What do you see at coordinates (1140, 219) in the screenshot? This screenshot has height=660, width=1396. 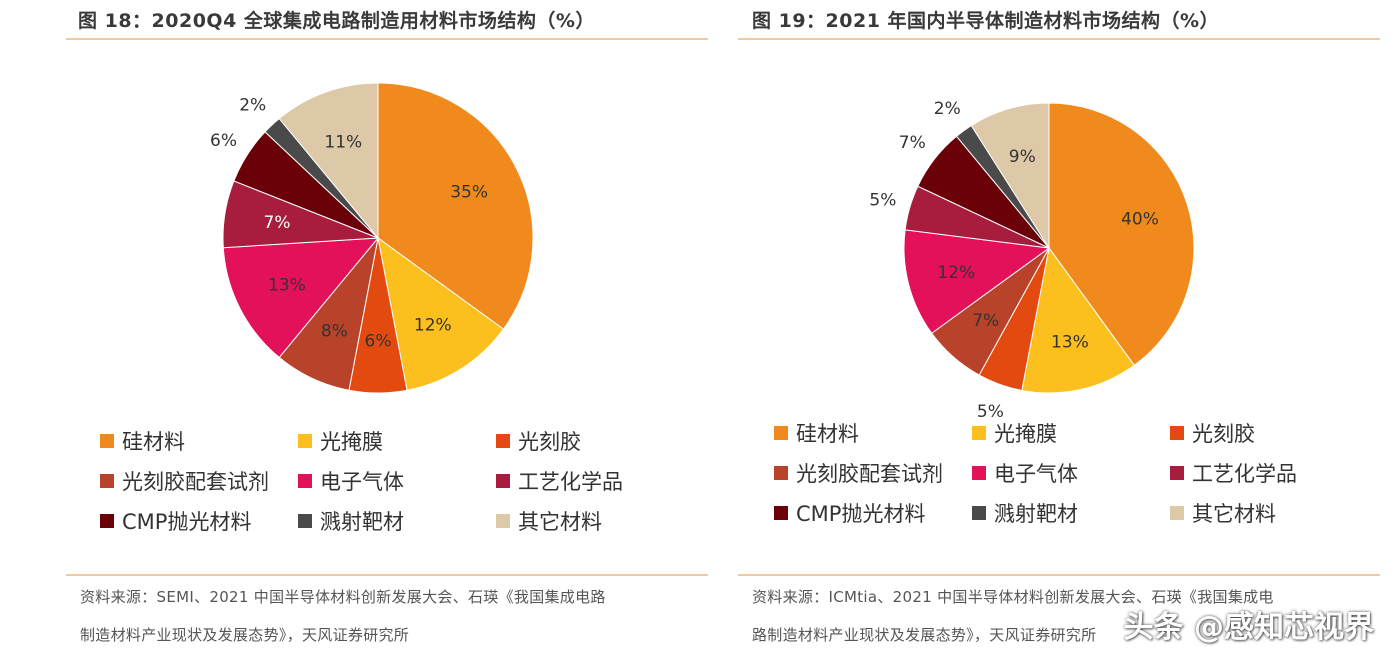 I see `pie-label-1: 40%` at bounding box center [1140, 219].